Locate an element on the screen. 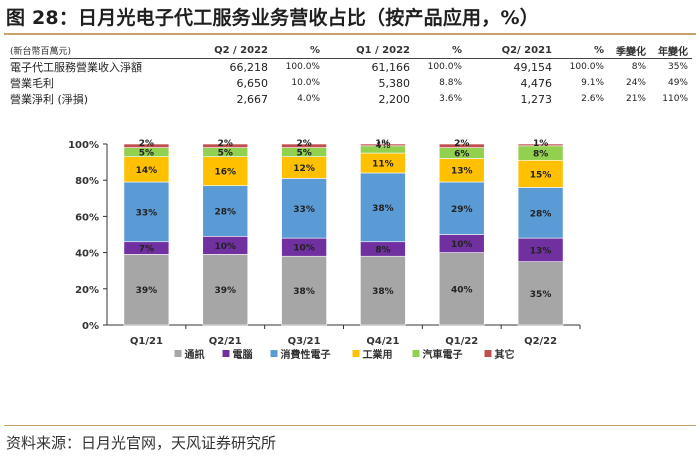 The width and height of the screenshot is (700, 460). row-label: 電子代工服務營業收入淨額 is located at coordinates (76, 67).